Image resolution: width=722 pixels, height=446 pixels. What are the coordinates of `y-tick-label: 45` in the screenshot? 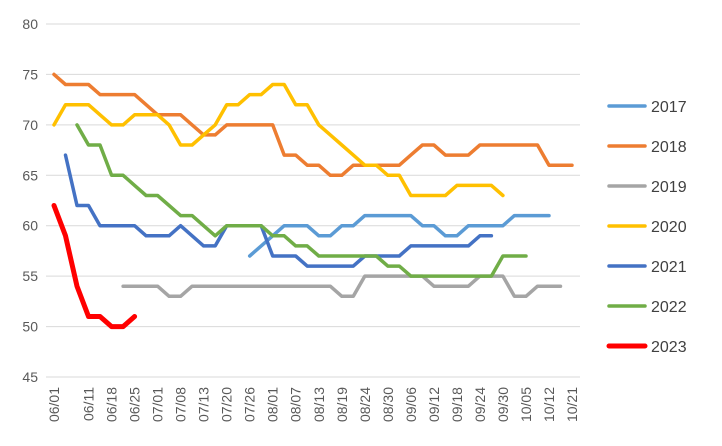 It's located at (30, 377).